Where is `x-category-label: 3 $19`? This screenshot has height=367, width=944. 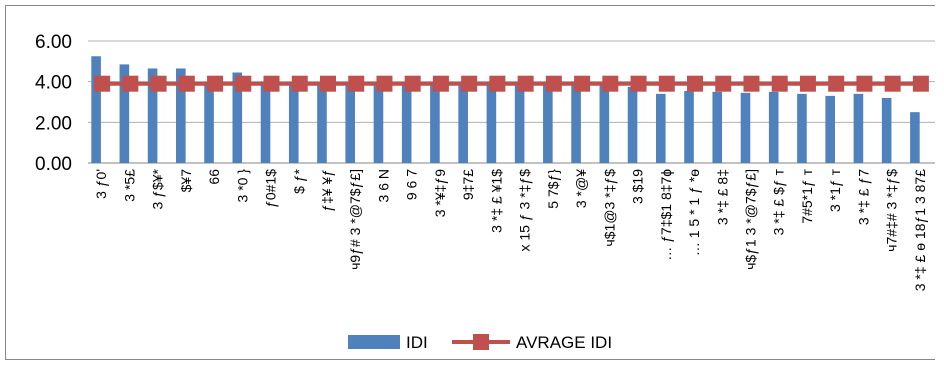
x-category-label: 3 $19 is located at coordinates (638, 186).